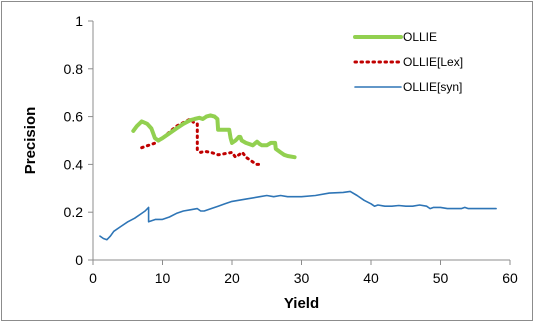 This screenshot has width=536, height=324. Describe the element at coordinates (79, 260) in the screenshot. I see `y-tick-label: 0` at that location.